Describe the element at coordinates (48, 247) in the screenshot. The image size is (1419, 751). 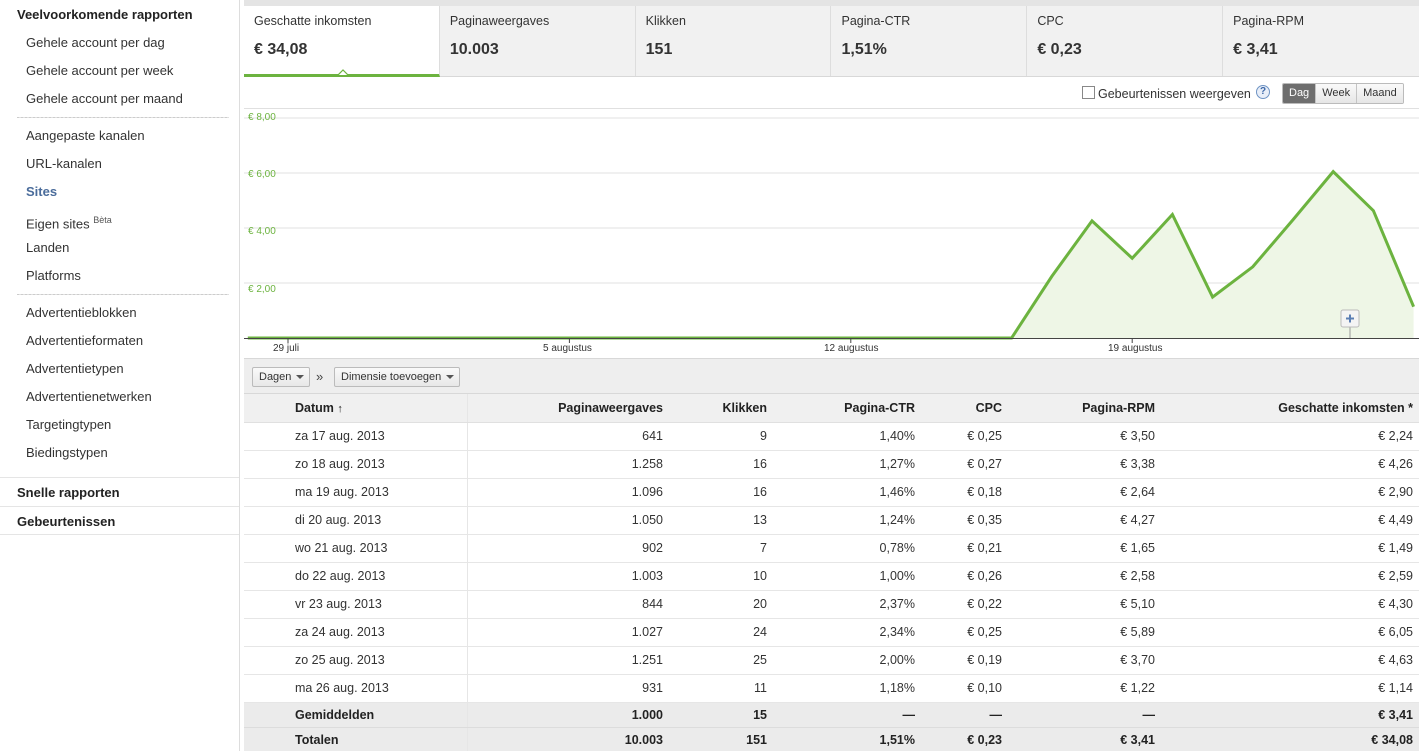
I see `sidebar-item-countries: Landen` at that location.